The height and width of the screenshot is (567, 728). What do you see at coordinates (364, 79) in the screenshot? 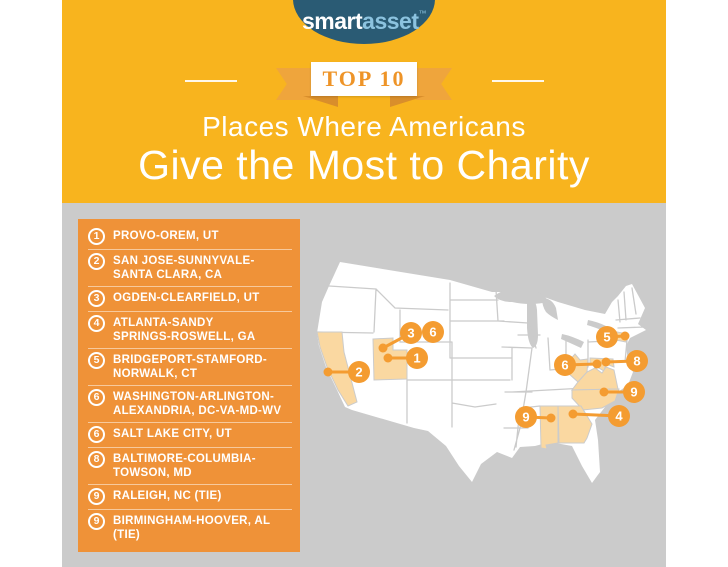
I see `top10-badge: TOP 10` at bounding box center [364, 79].